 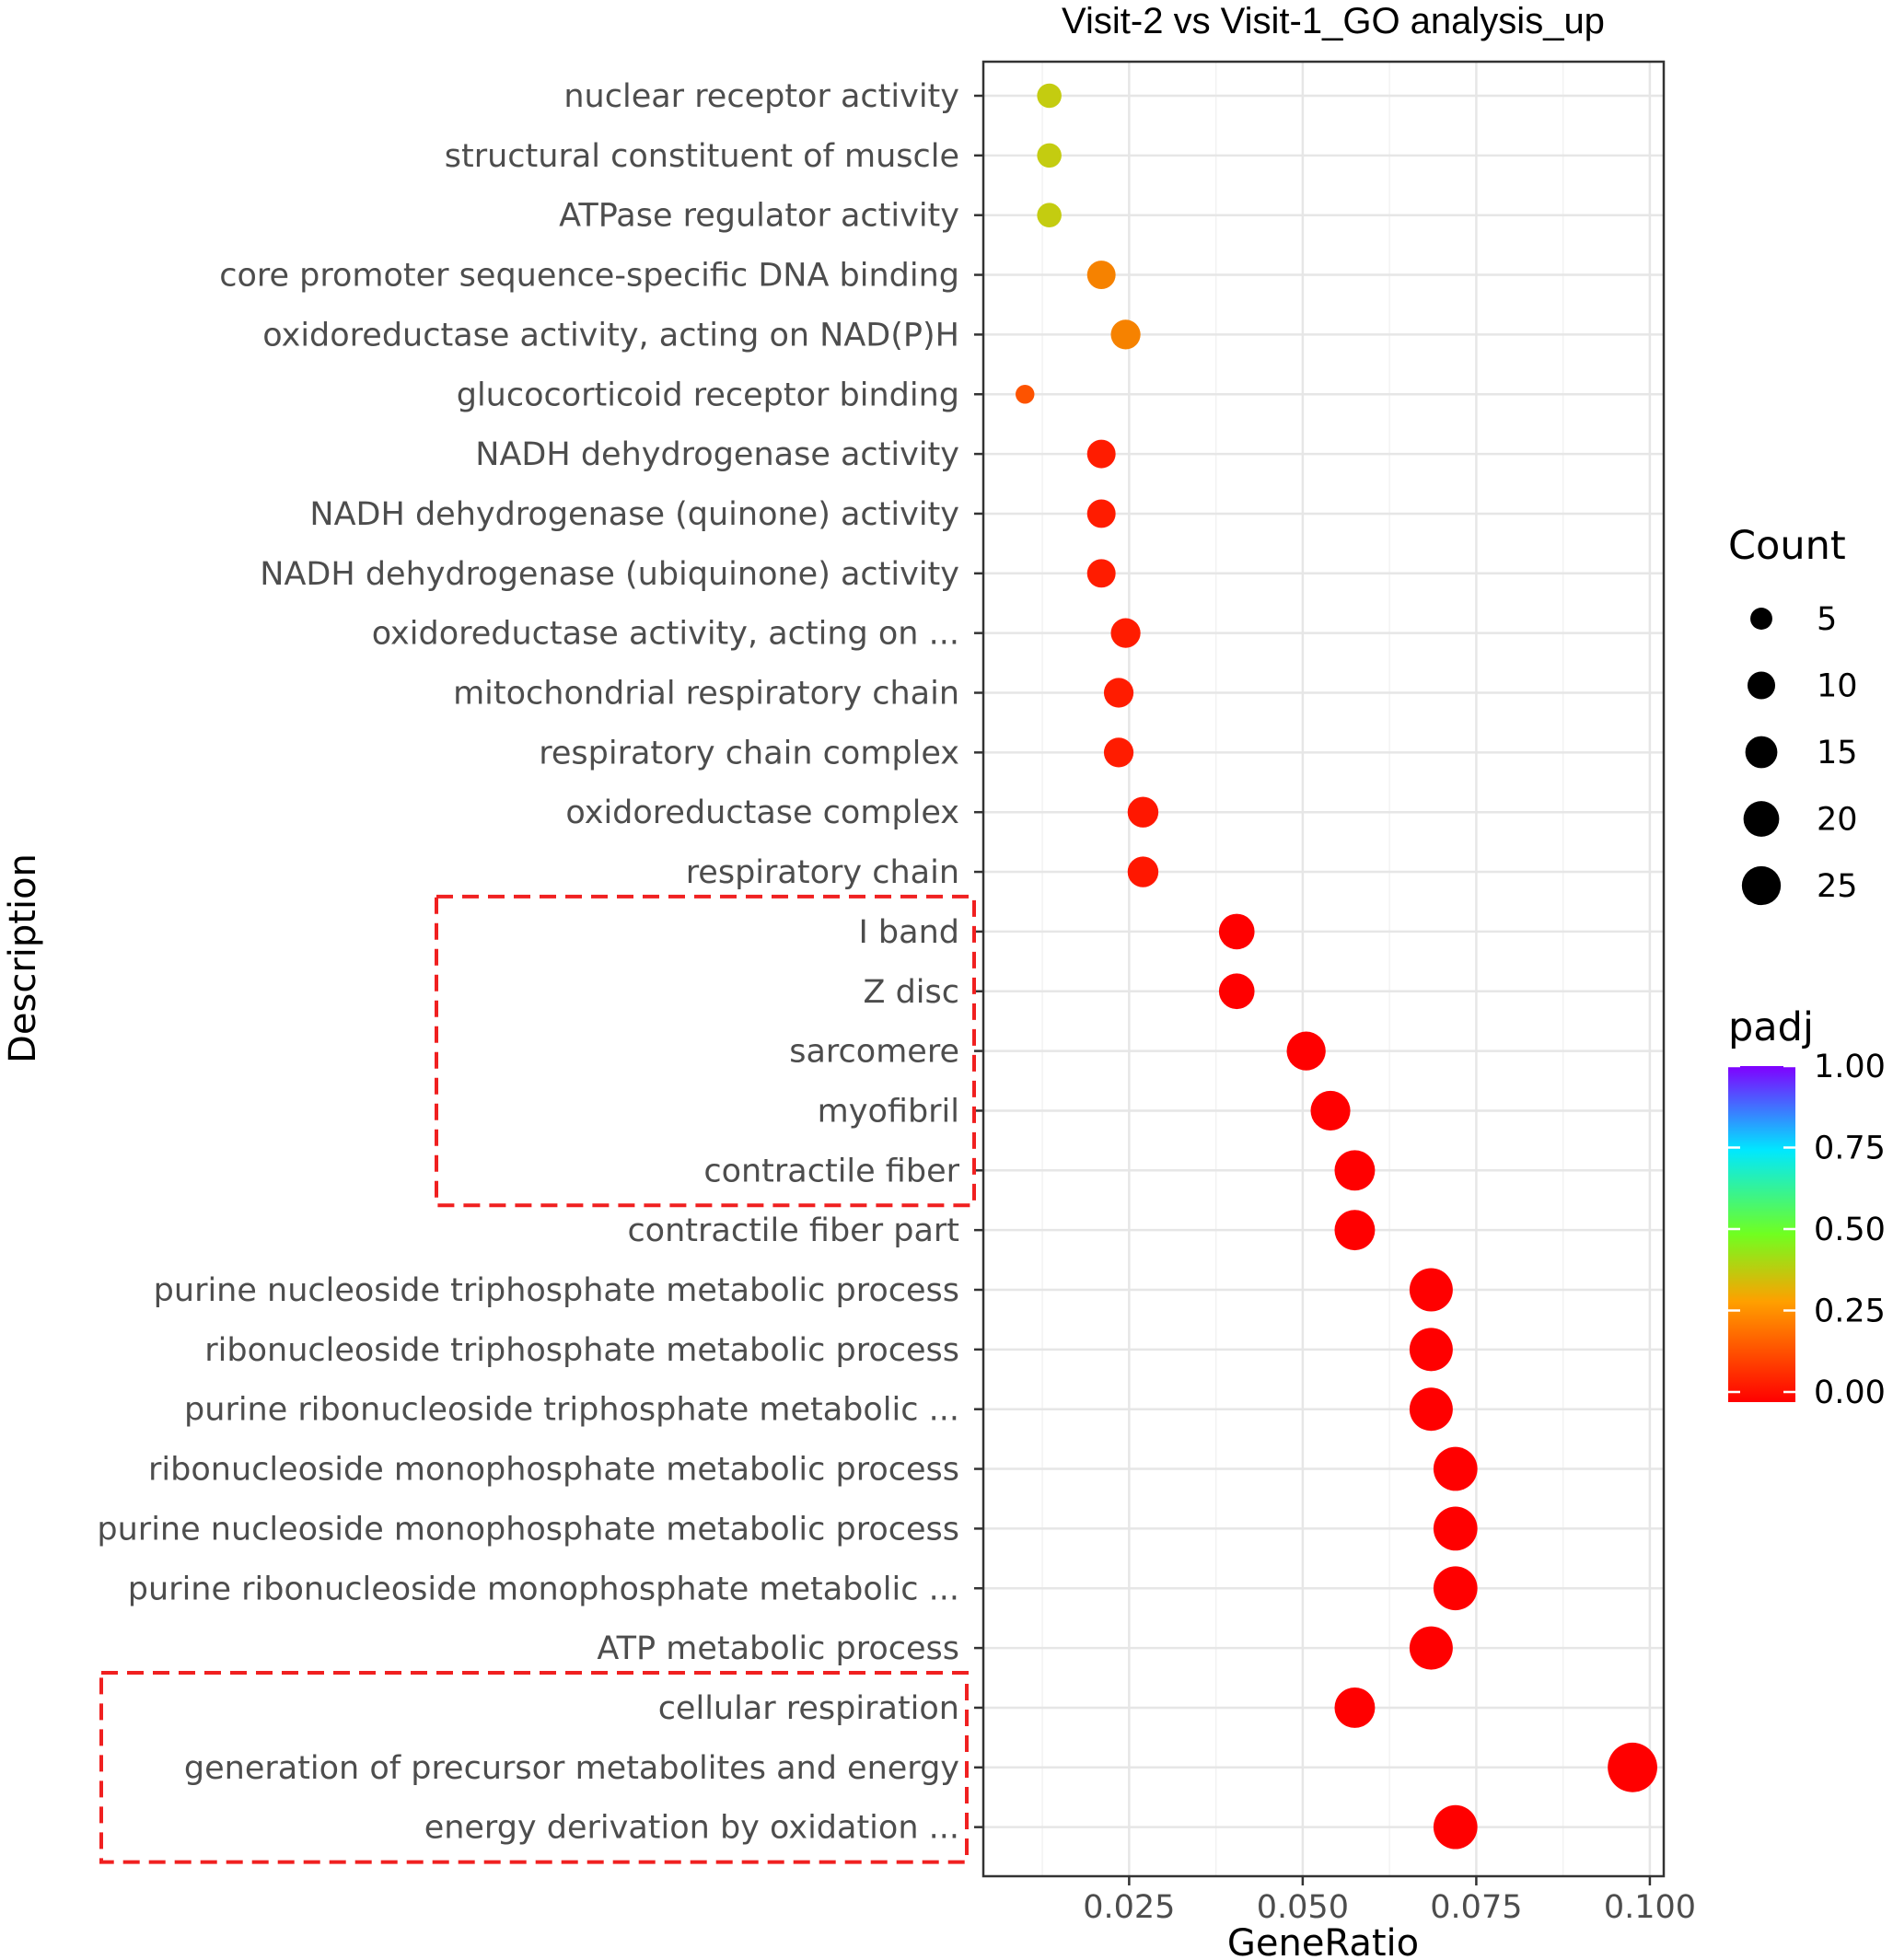 What do you see at coordinates (1850, 1067) in the screenshot?
I see `padj-tick-label: 1.00` at bounding box center [1850, 1067].